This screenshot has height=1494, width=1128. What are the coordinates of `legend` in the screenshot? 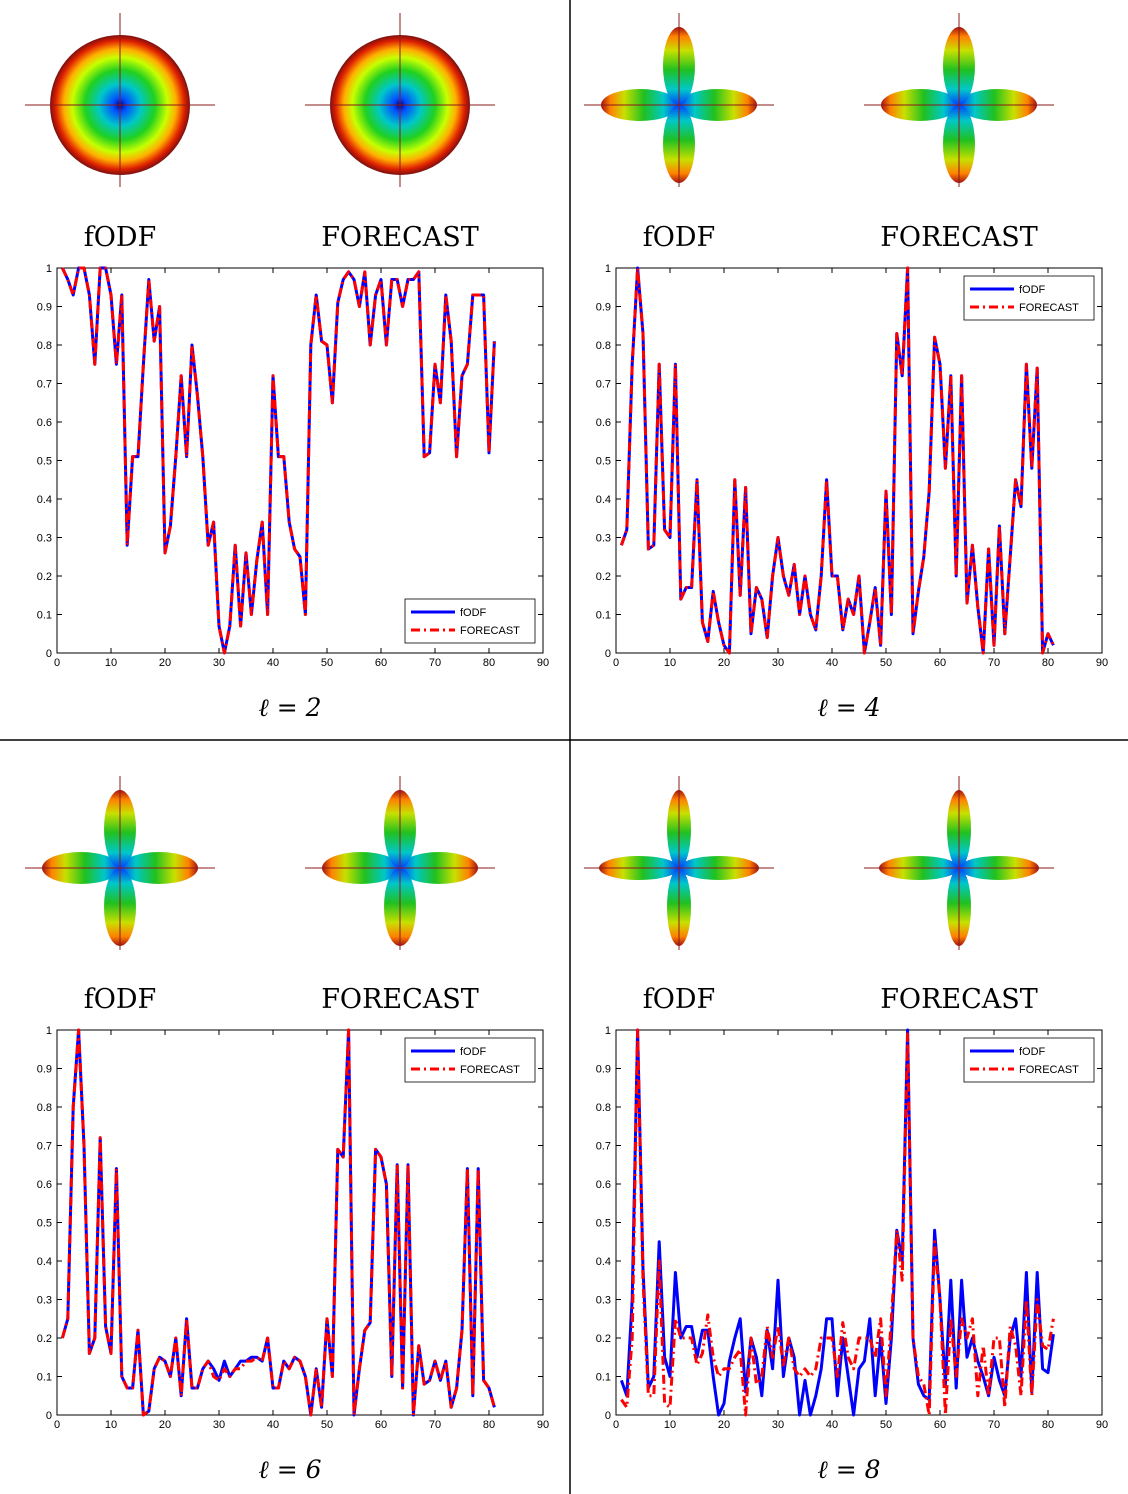 It's located at (1029, 298).